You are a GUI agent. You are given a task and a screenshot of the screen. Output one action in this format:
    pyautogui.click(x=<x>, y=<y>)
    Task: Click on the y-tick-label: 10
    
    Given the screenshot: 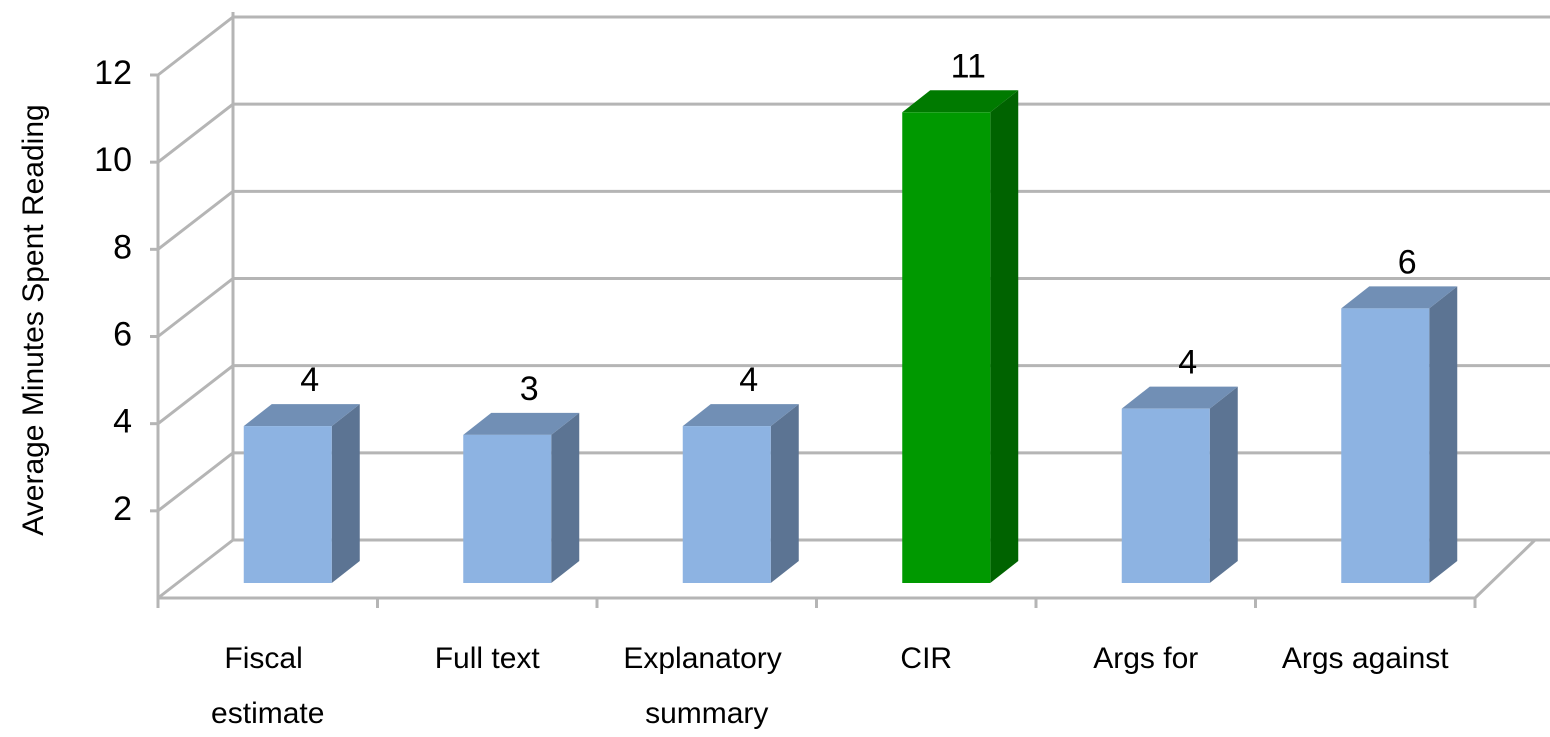 What is the action you would take?
    pyautogui.click(x=113, y=160)
    